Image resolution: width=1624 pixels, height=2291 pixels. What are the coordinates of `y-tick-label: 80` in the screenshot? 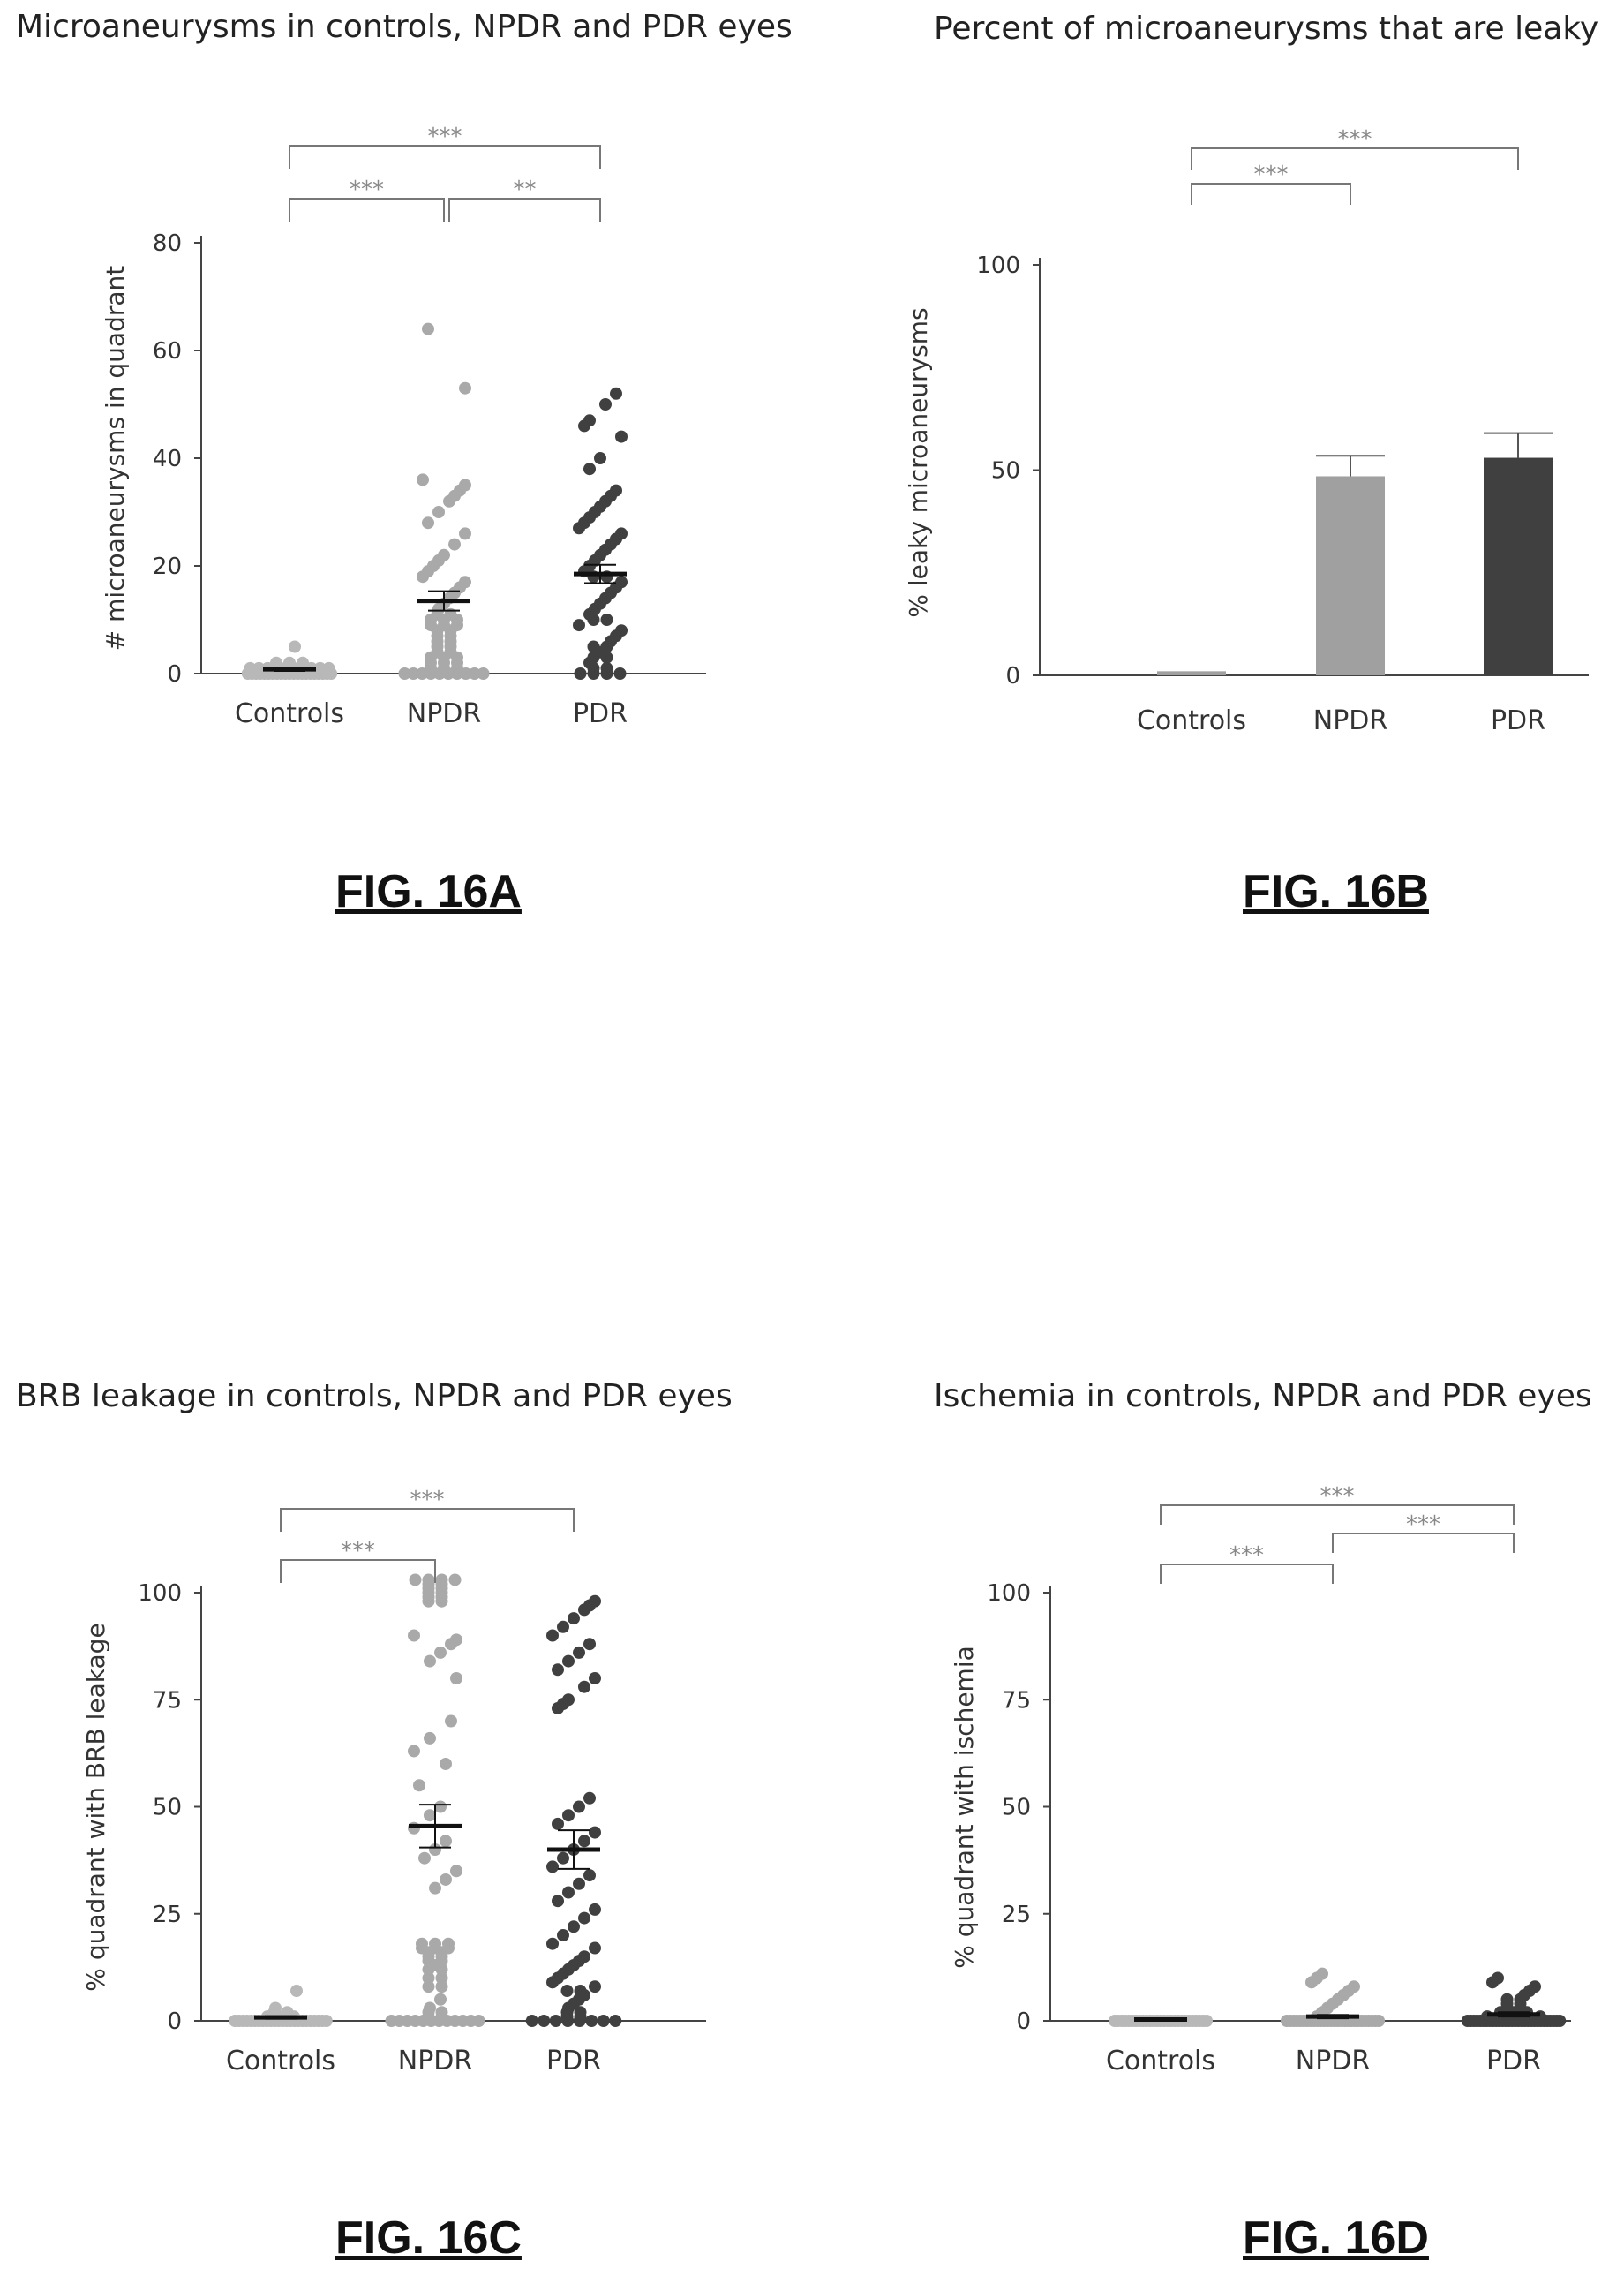 It's located at (167, 243).